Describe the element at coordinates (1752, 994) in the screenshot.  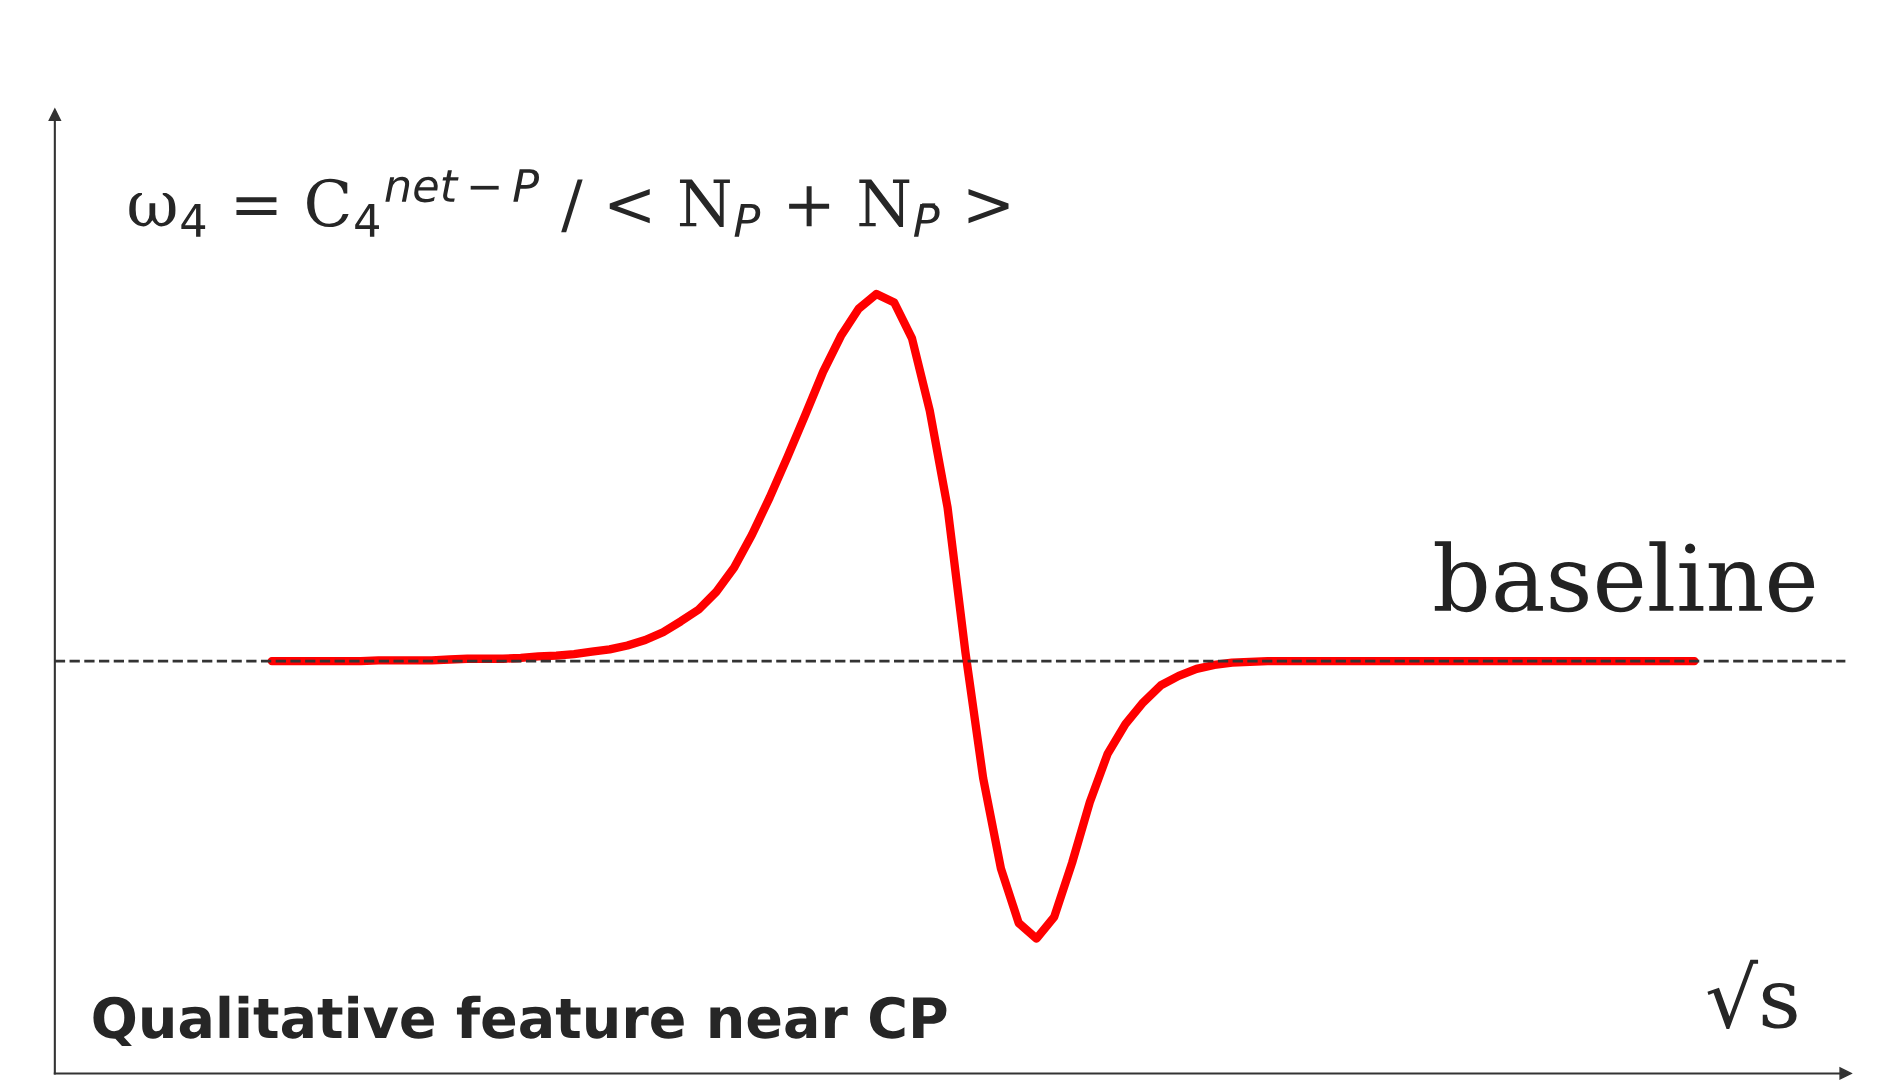
I see `x-axis-title: √s` at that location.